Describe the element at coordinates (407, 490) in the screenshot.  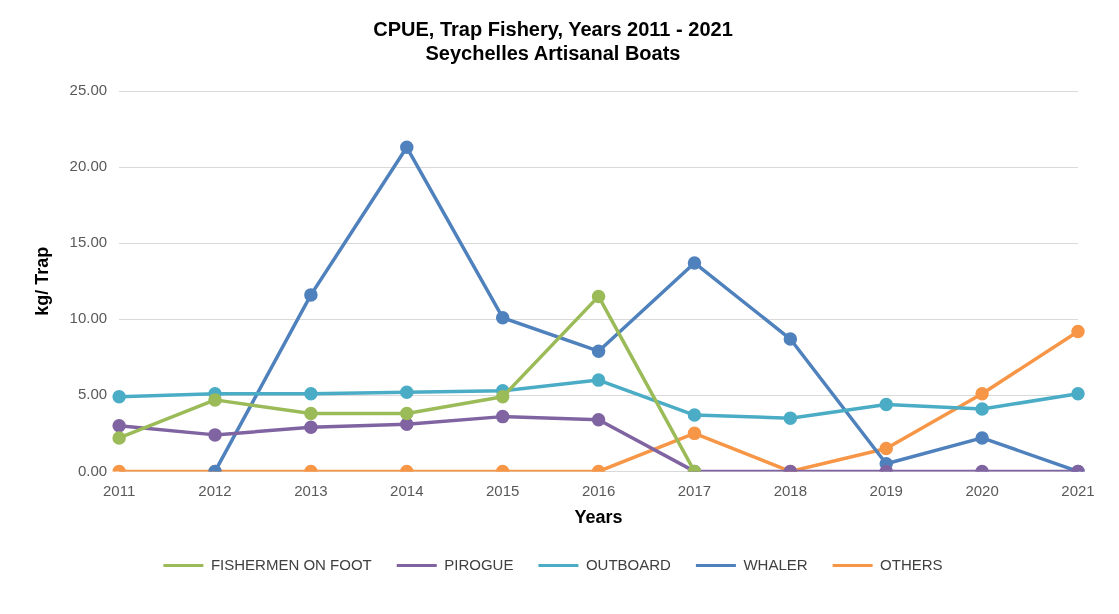
I see `x-tick-label: 2014` at that location.